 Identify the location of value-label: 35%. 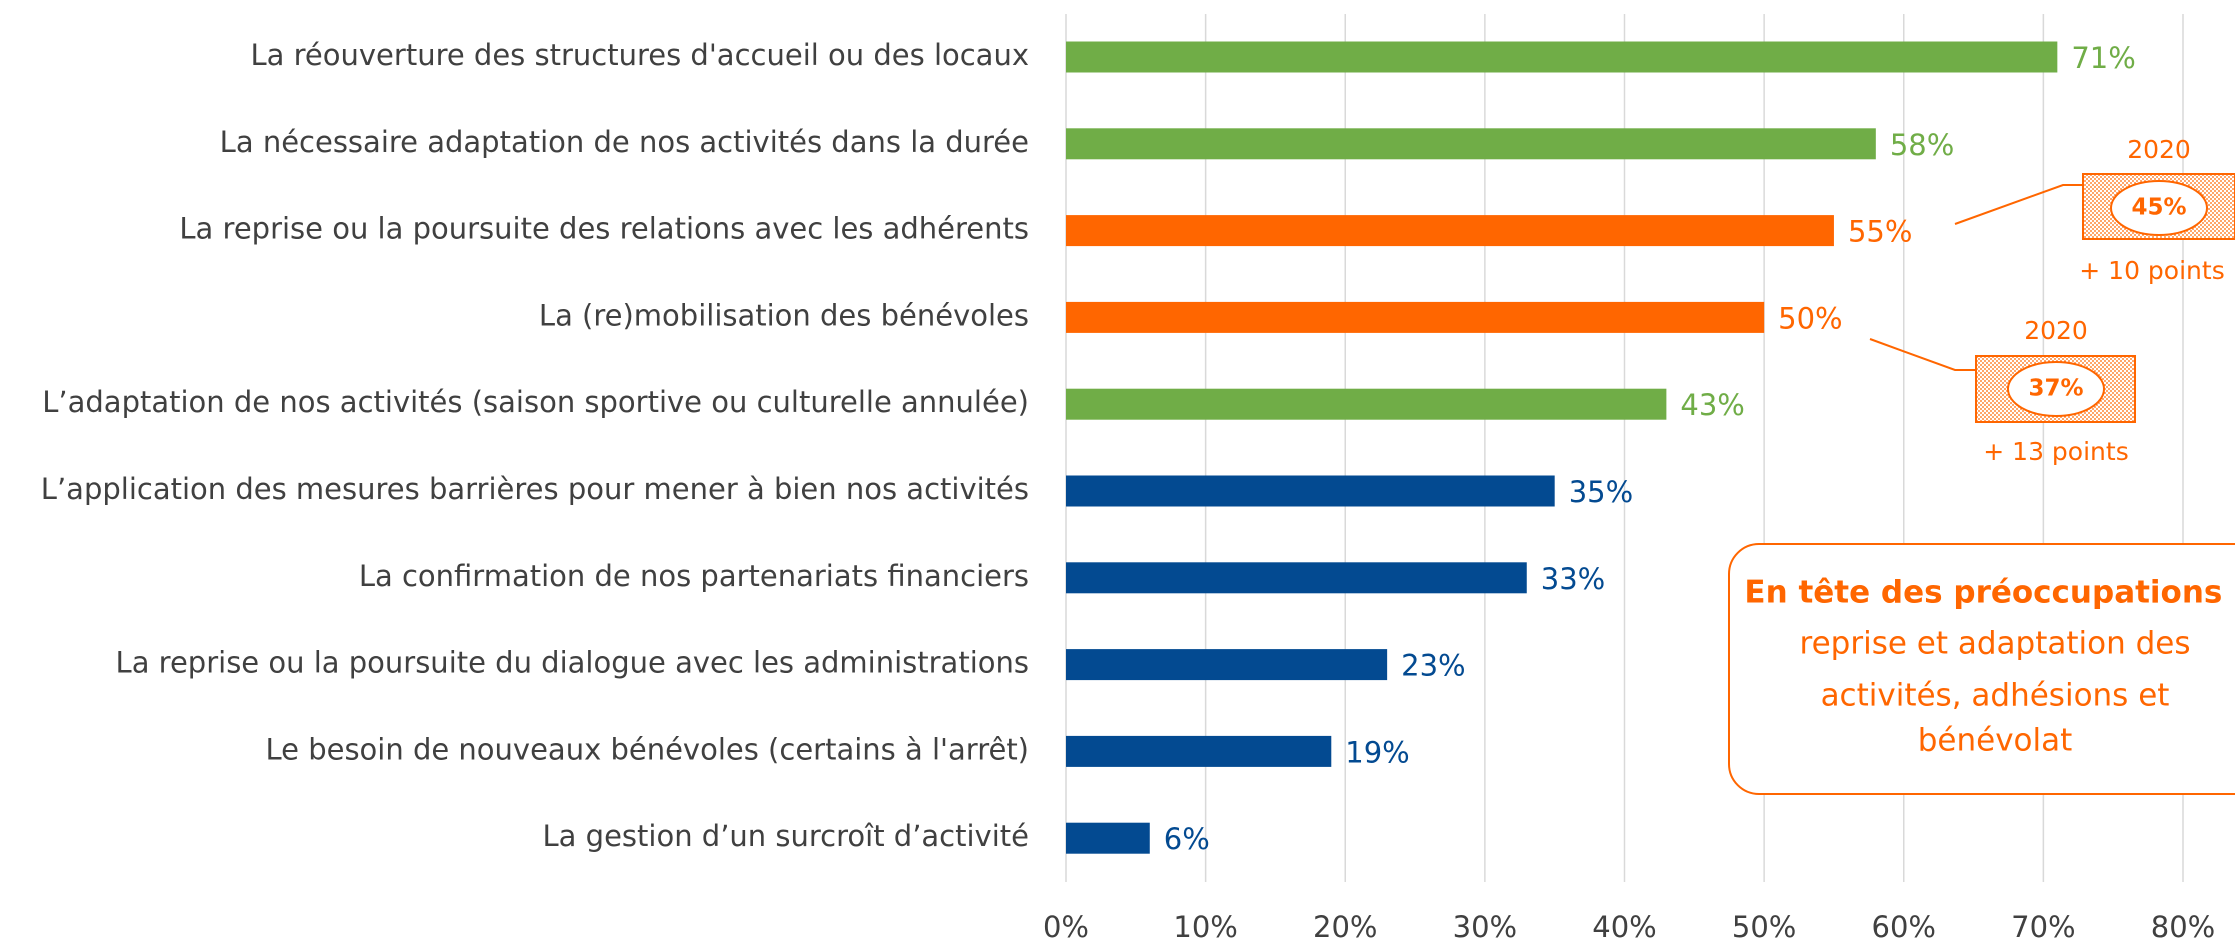
(1601, 492).